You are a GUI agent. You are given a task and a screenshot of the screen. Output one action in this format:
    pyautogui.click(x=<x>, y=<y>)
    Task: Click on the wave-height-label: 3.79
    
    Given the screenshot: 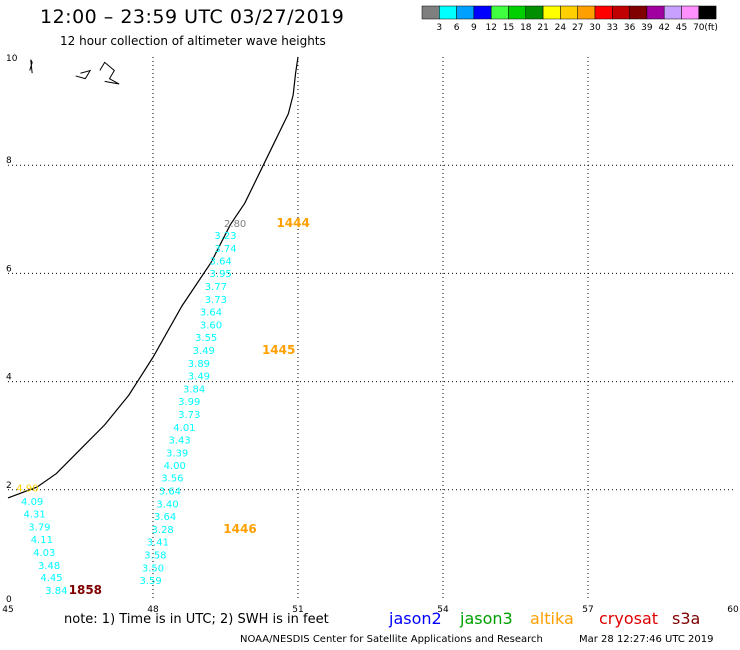 What is the action you would take?
    pyautogui.click(x=39, y=527)
    